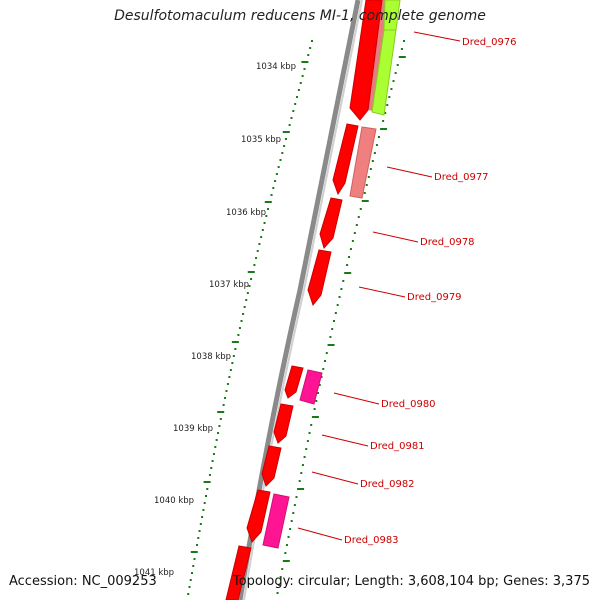  What do you see at coordinates (276, 67) in the screenshot?
I see `kbp-label: 1034 kbp` at bounding box center [276, 67].